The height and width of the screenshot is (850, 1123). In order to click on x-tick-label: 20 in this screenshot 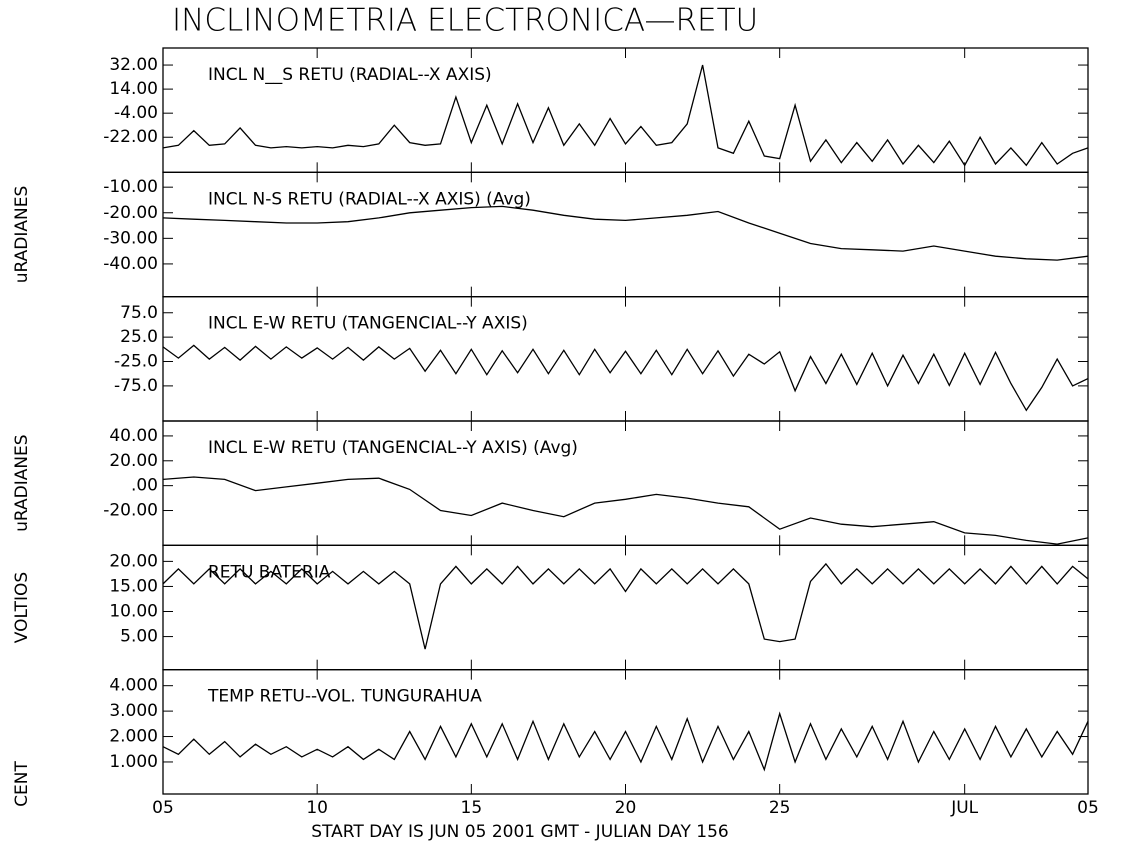, I will do `click(626, 808)`.